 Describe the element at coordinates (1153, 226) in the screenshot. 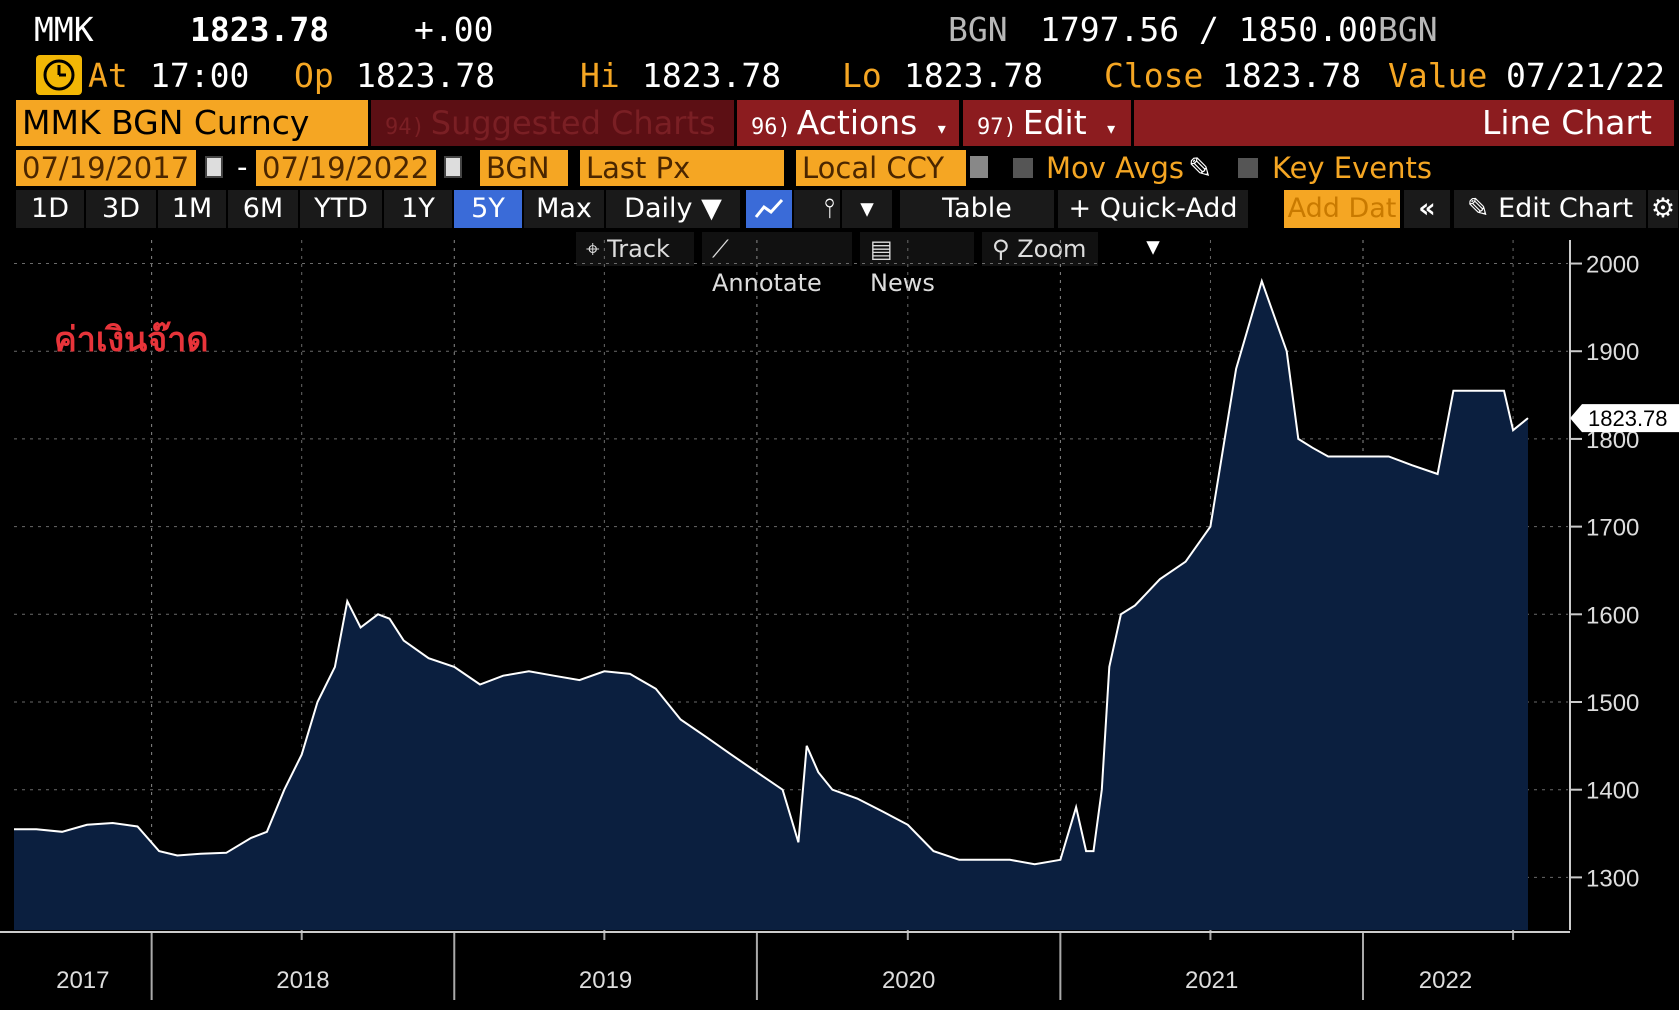

I see `quick-add-button: + Quick-Add ▾` at that location.